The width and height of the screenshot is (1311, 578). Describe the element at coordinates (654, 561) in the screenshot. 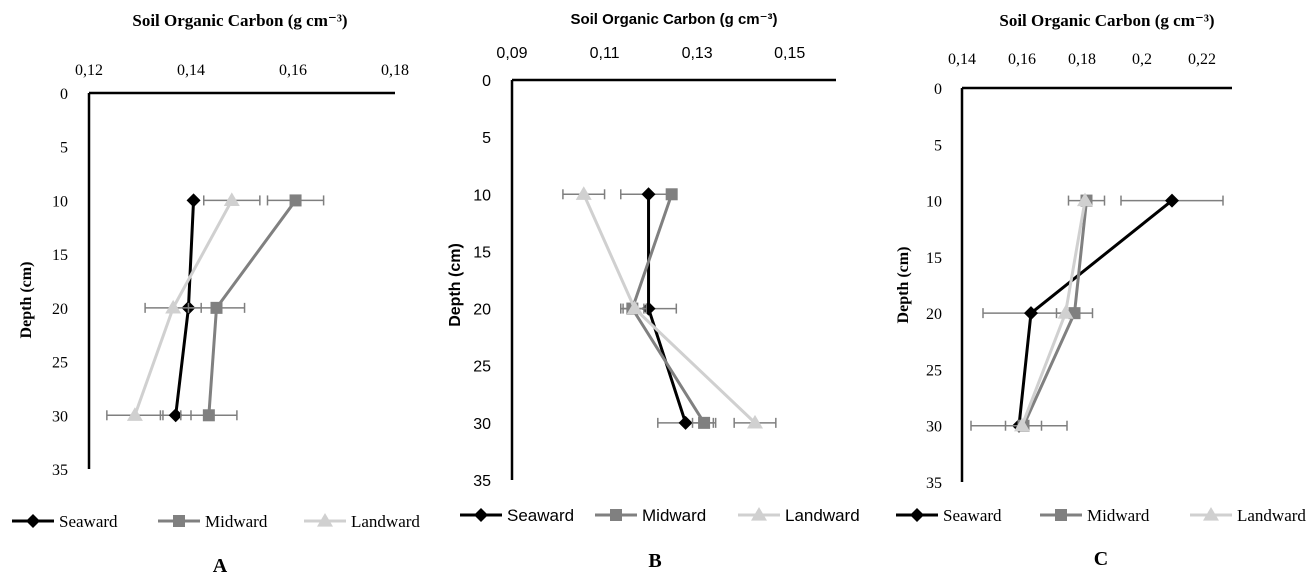

I see `panel-label: B` at that location.